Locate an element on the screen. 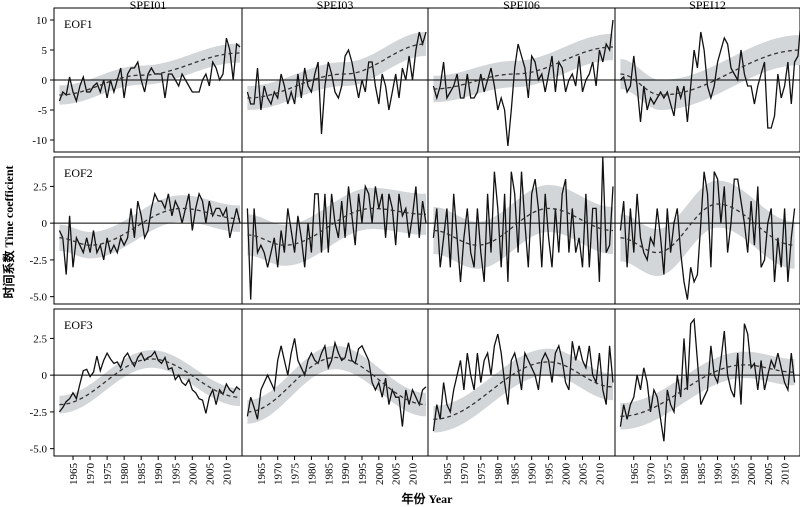 The width and height of the screenshot is (800, 507). y-tick-label: -5 is located at coordinates (43, 111).